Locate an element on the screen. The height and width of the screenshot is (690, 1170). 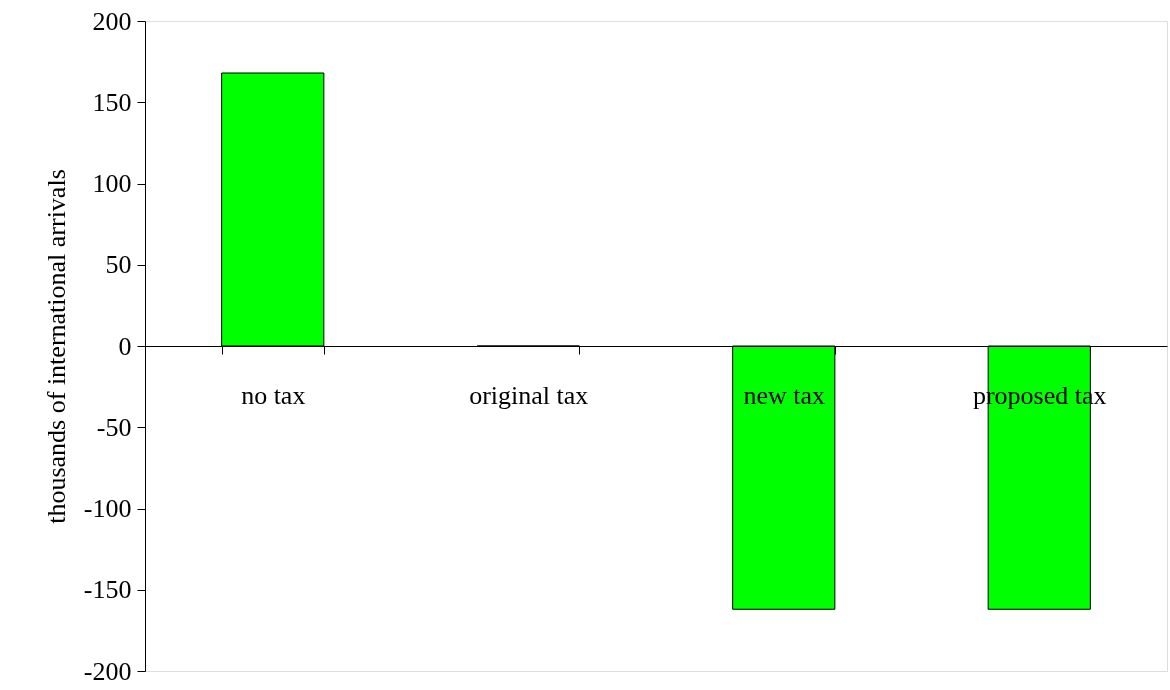
y-axis-title: thousands of international arrivals is located at coordinates (56, 346).